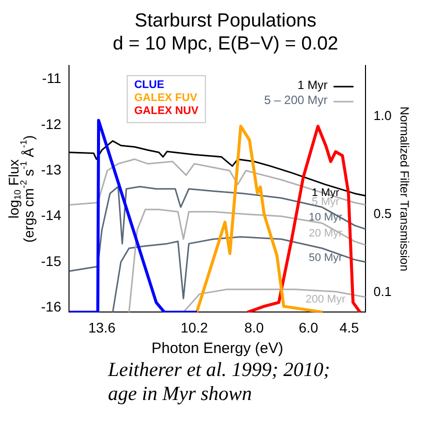  Describe the element at coordinates (383, 116) in the screenshot. I see `y2-tick-label: 1.0` at that location.